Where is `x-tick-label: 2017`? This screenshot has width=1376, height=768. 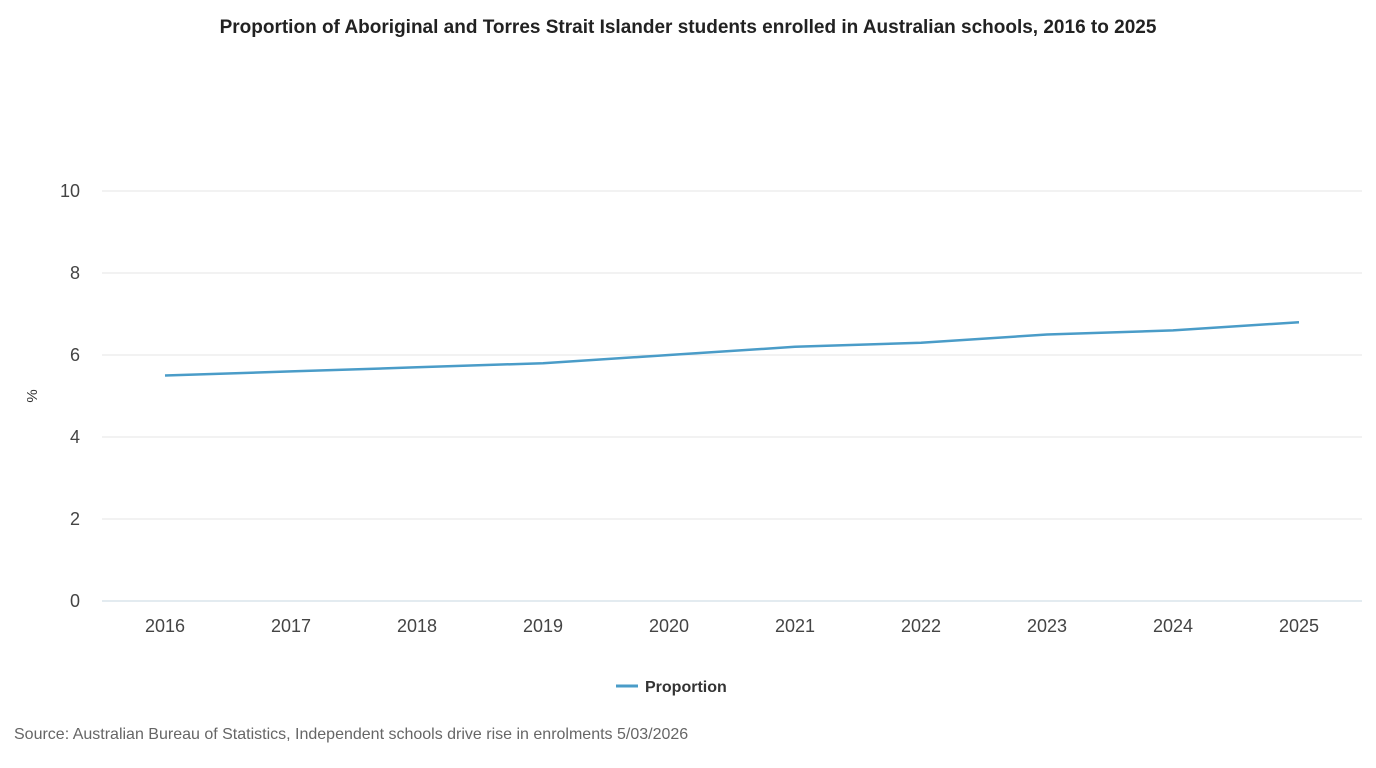
x-tick-label: 2017 is located at coordinates (291, 626).